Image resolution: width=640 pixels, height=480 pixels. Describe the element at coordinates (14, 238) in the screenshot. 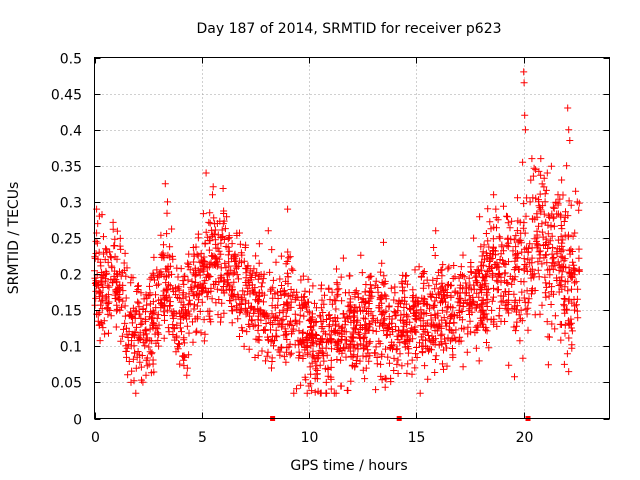

I see `y-axis-label: SRMTID / TECUs` at that location.